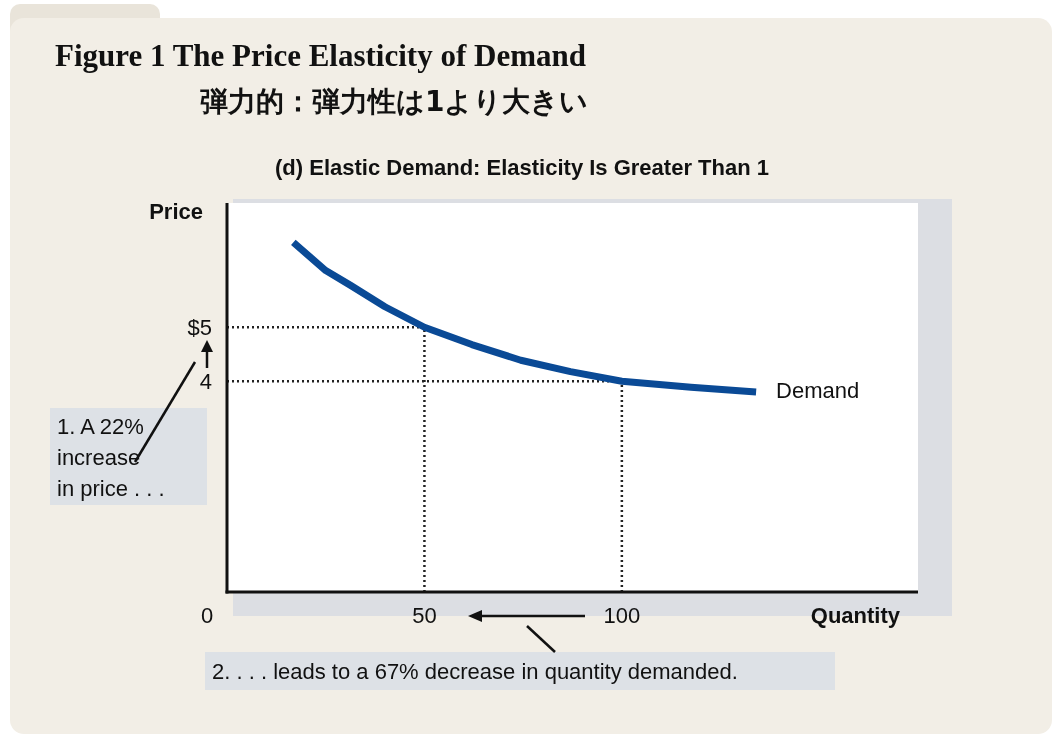  What do you see at coordinates (622, 615) in the screenshot?
I see `x-tick-label: 100` at bounding box center [622, 615].